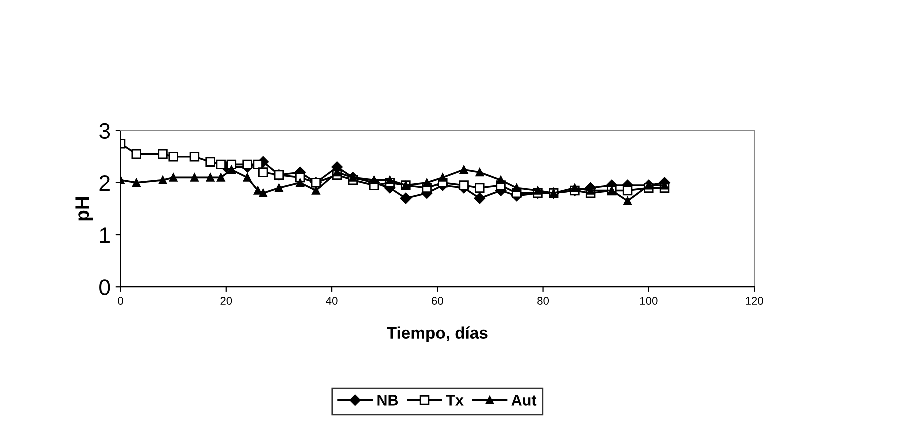 The height and width of the screenshot is (439, 908). I want to click on x-tick-label: 20, so click(226, 301).